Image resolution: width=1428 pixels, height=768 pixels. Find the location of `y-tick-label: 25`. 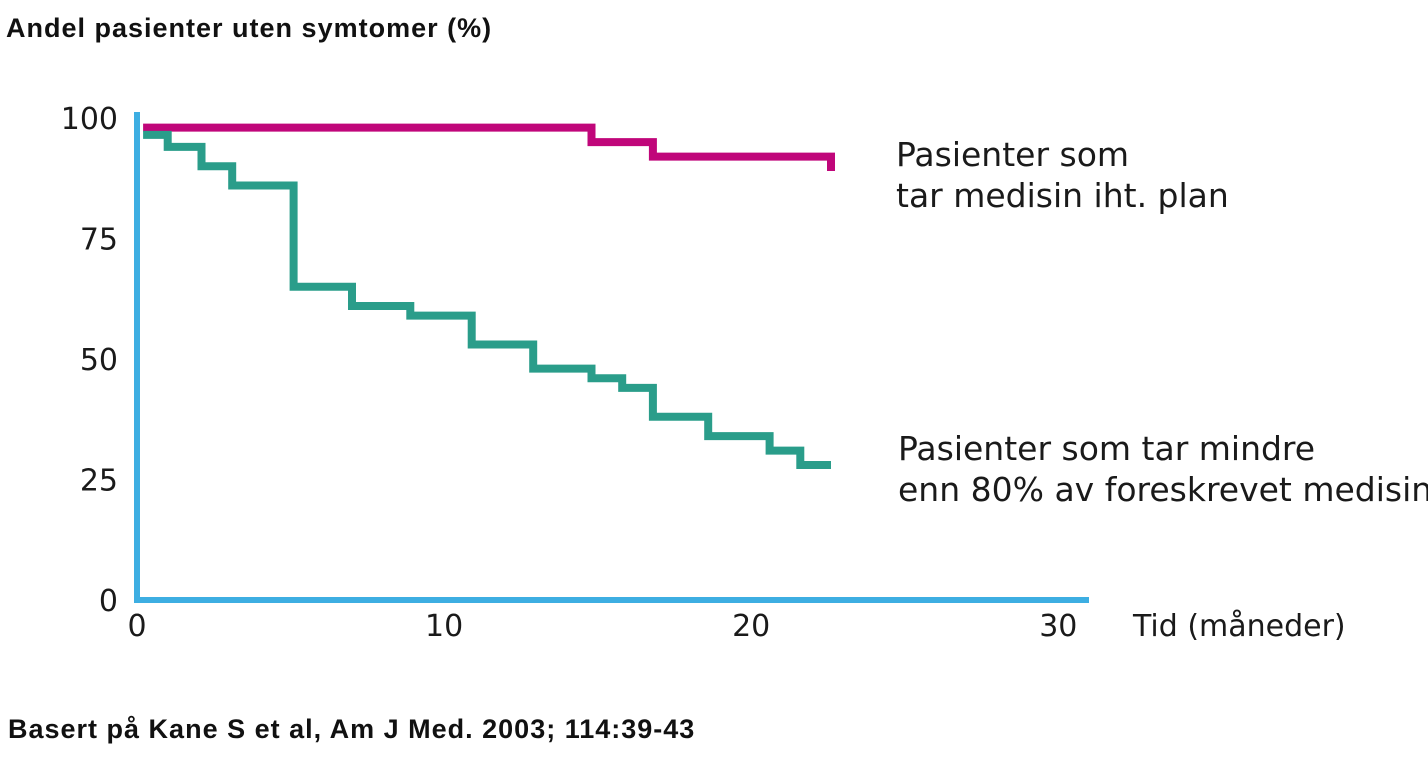

y-tick-label: 25 is located at coordinates (99, 481).